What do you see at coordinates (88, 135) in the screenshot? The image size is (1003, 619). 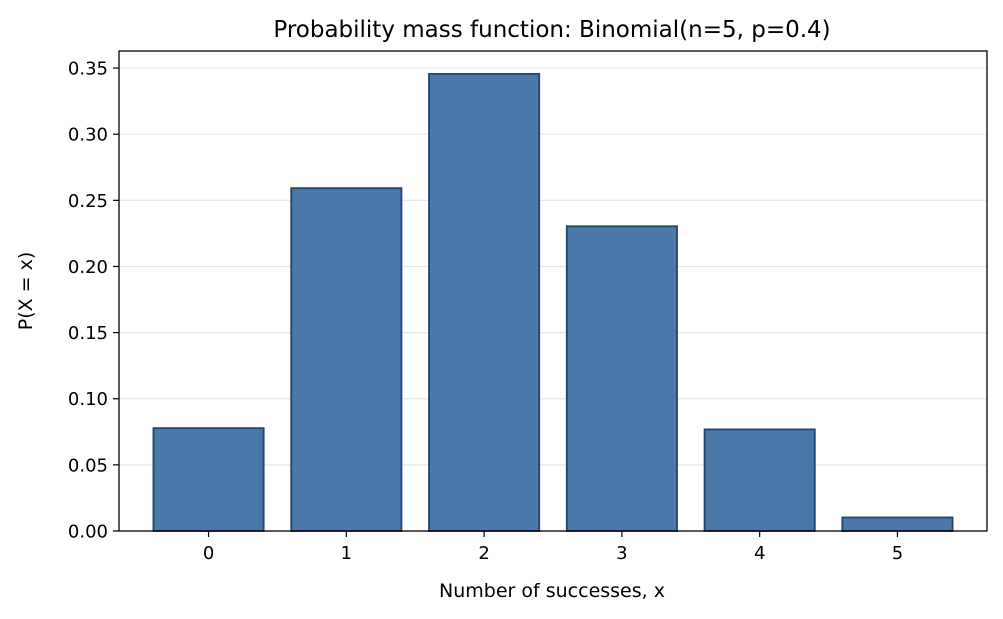 I see `y-tick-label: 0.30` at bounding box center [88, 135].